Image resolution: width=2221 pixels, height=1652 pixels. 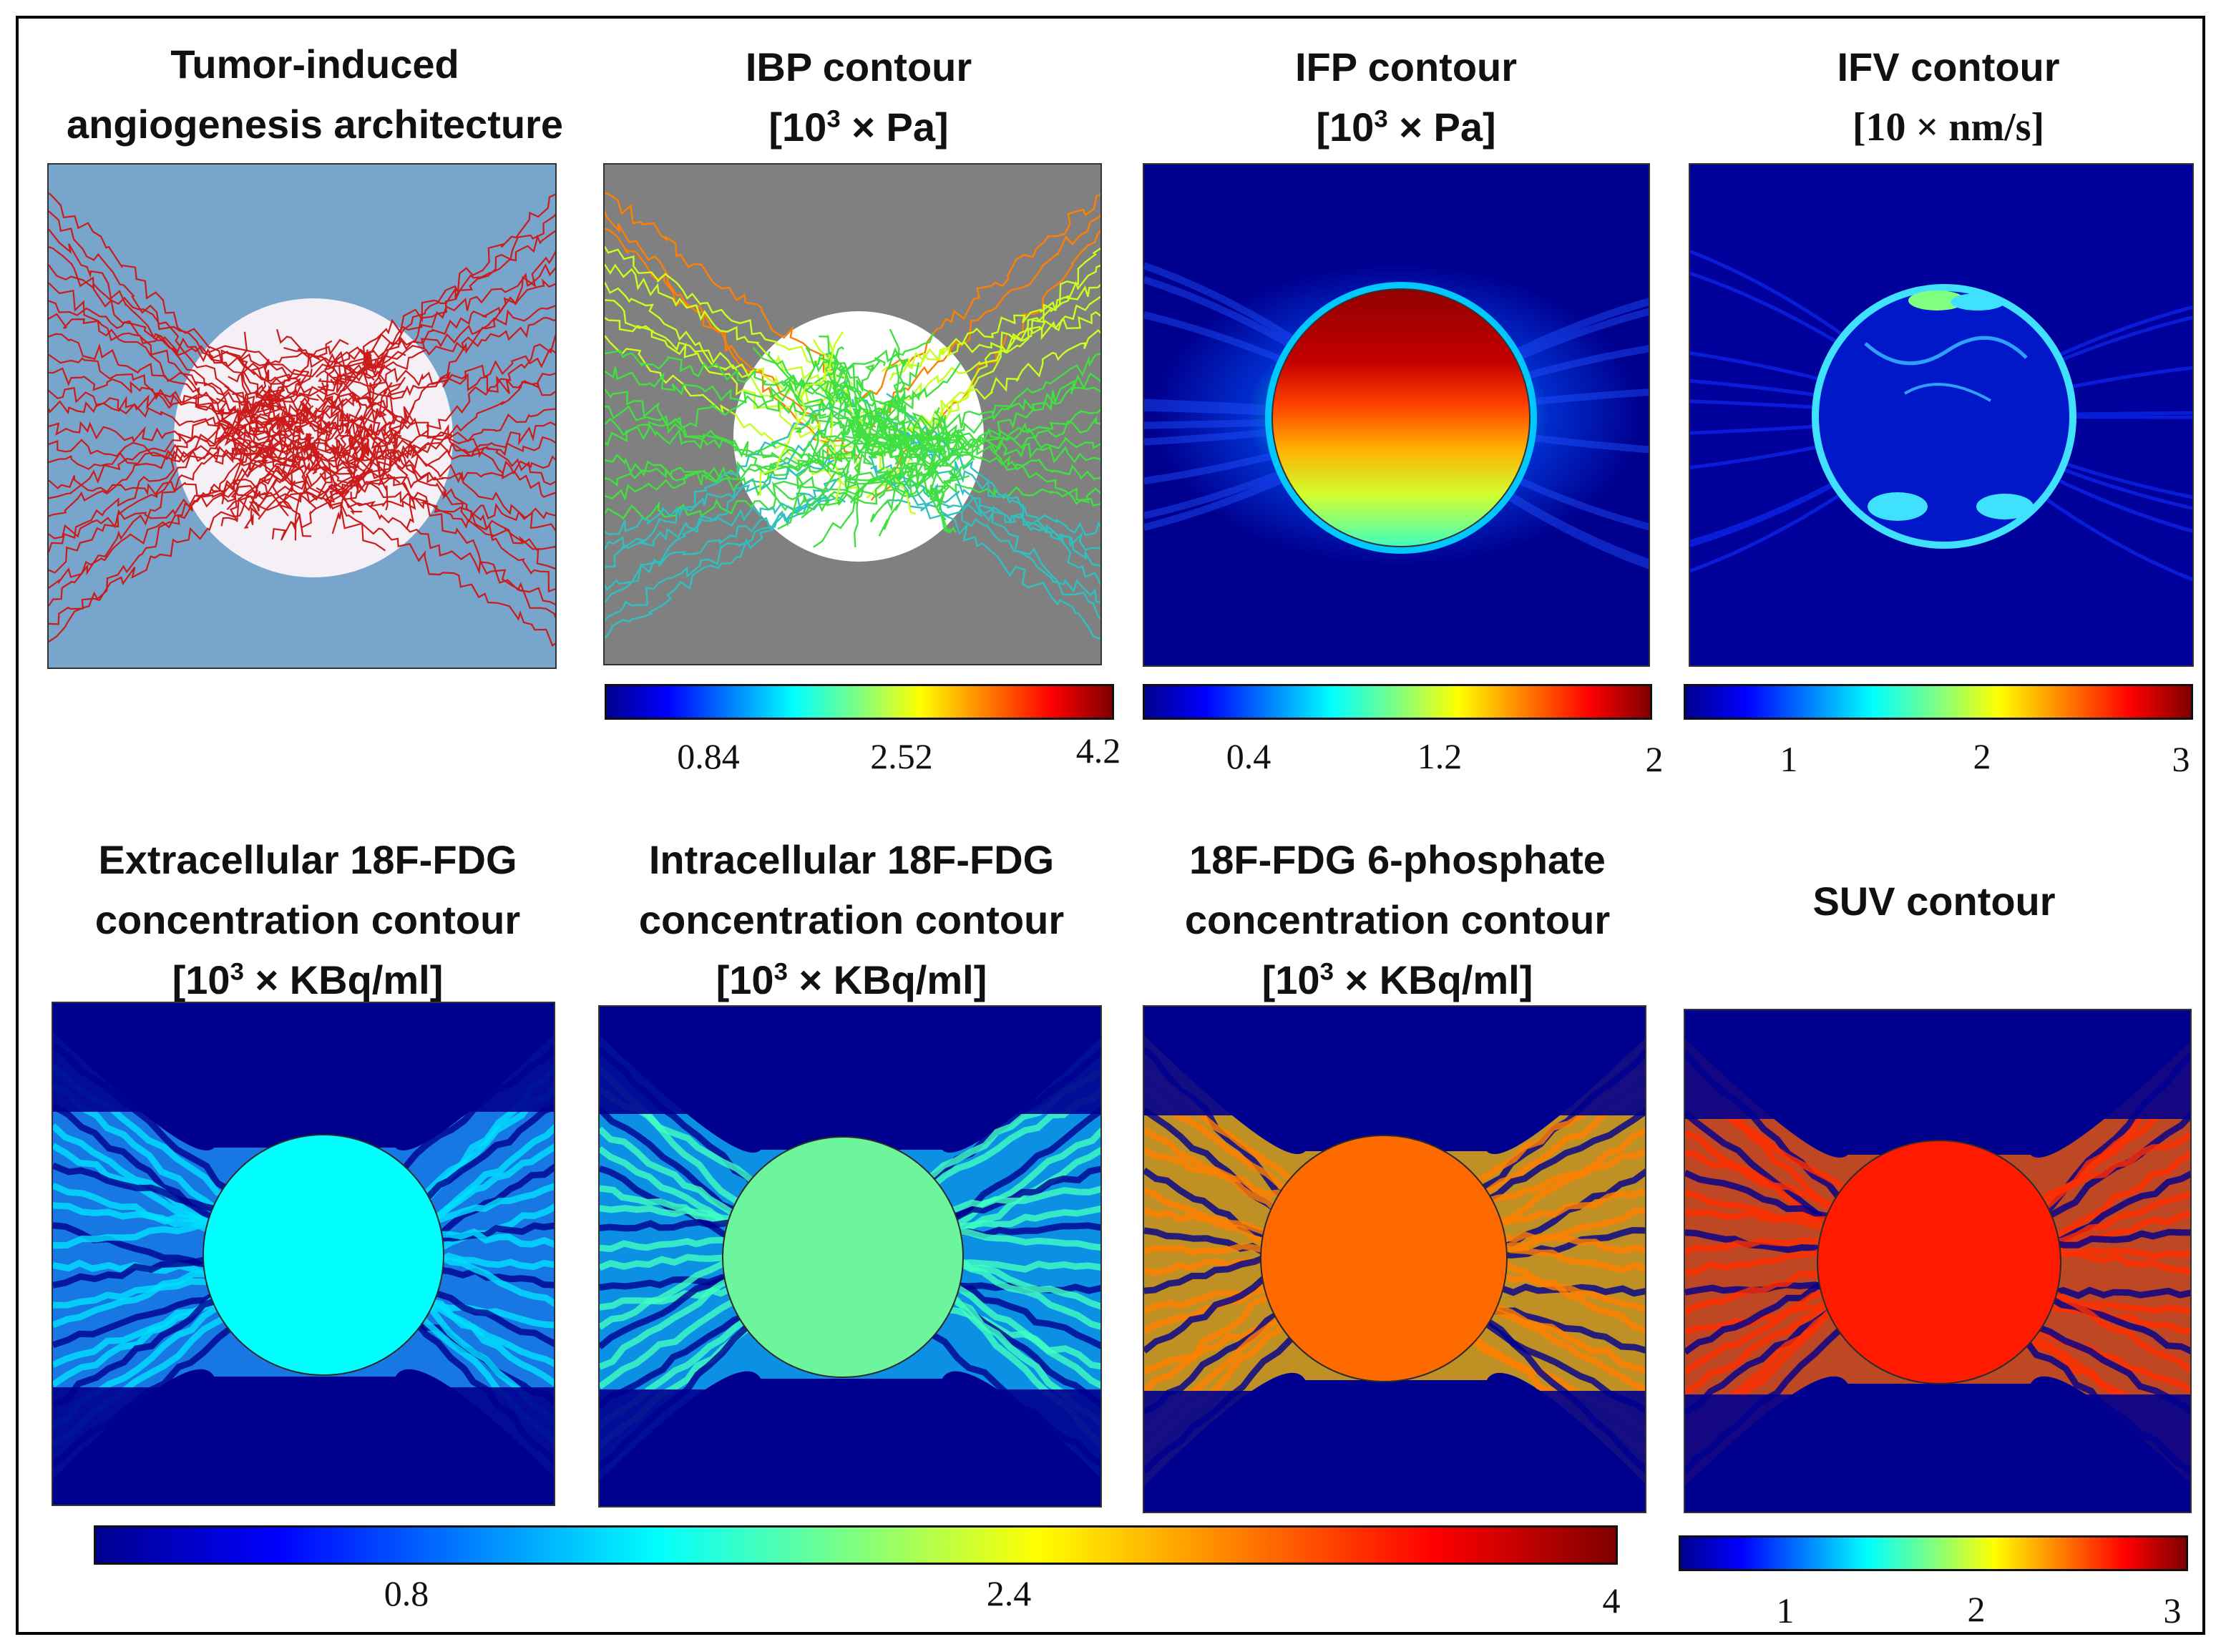 I want to click on ibp-panel, so click(x=852, y=414).